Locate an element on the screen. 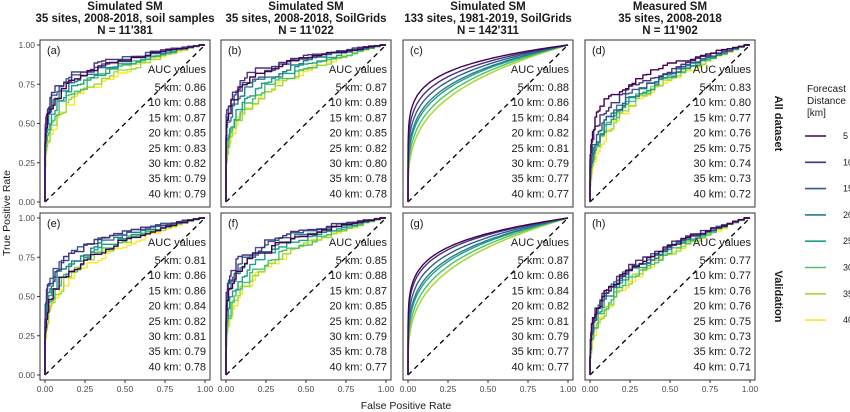  panel-label: (h) is located at coordinates (598, 224).